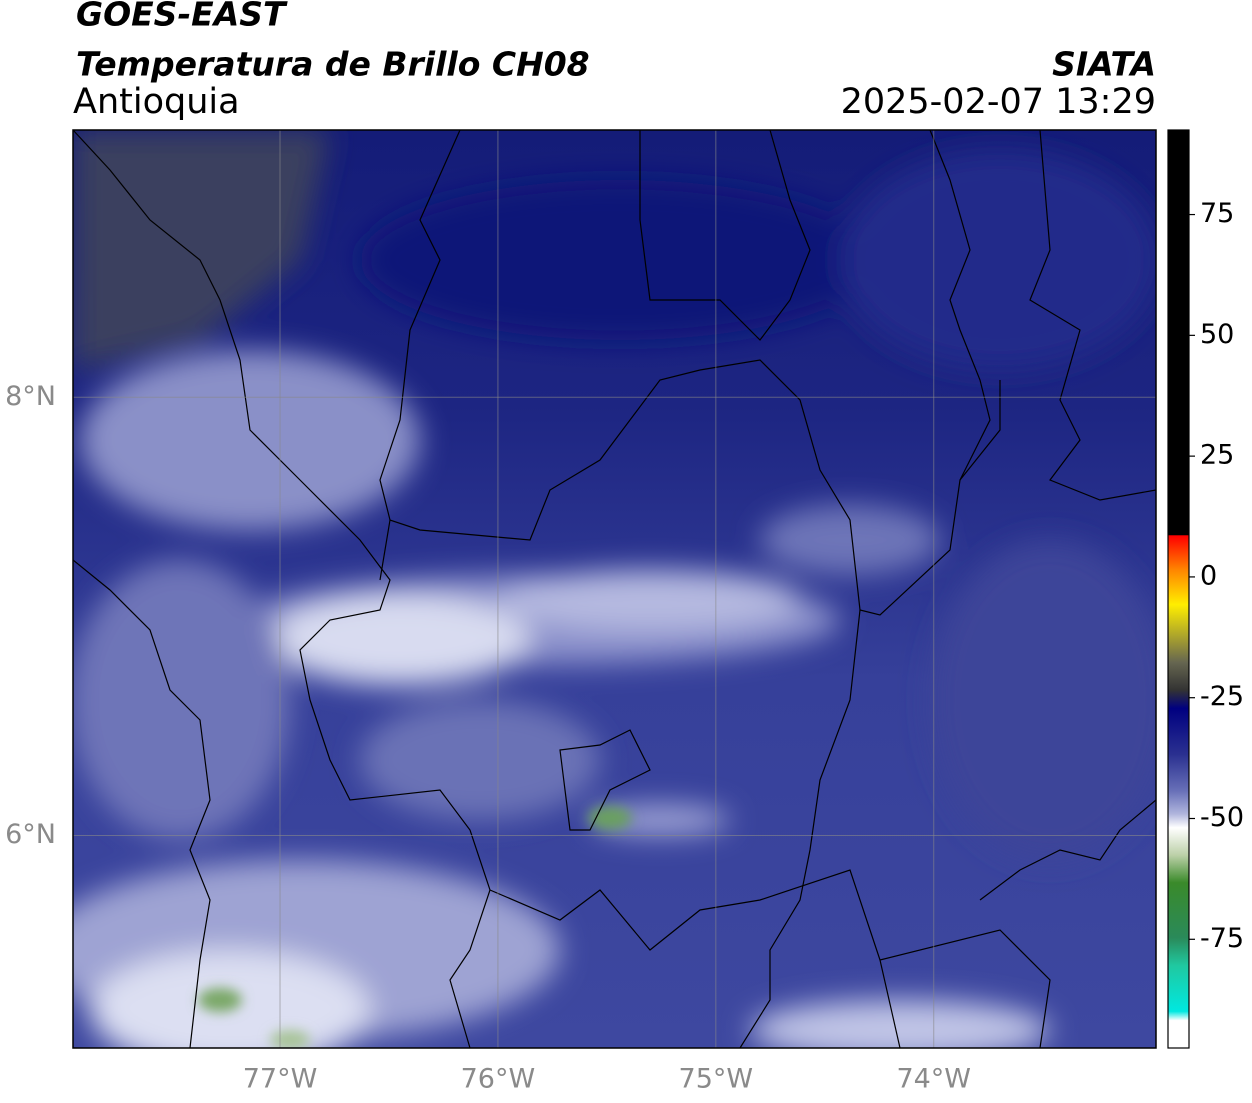  What do you see at coordinates (1217, 213) in the screenshot?
I see `colorbar-tick-label: 75` at bounding box center [1217, 213].